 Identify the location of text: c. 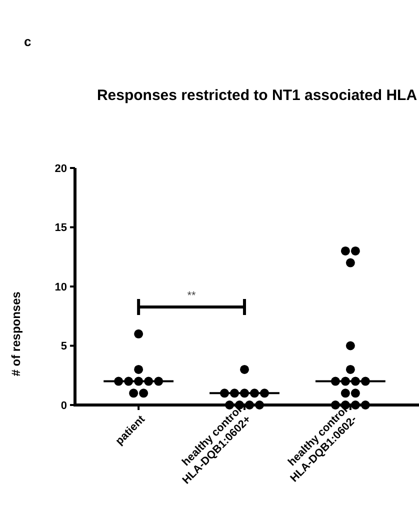
(28, 41).